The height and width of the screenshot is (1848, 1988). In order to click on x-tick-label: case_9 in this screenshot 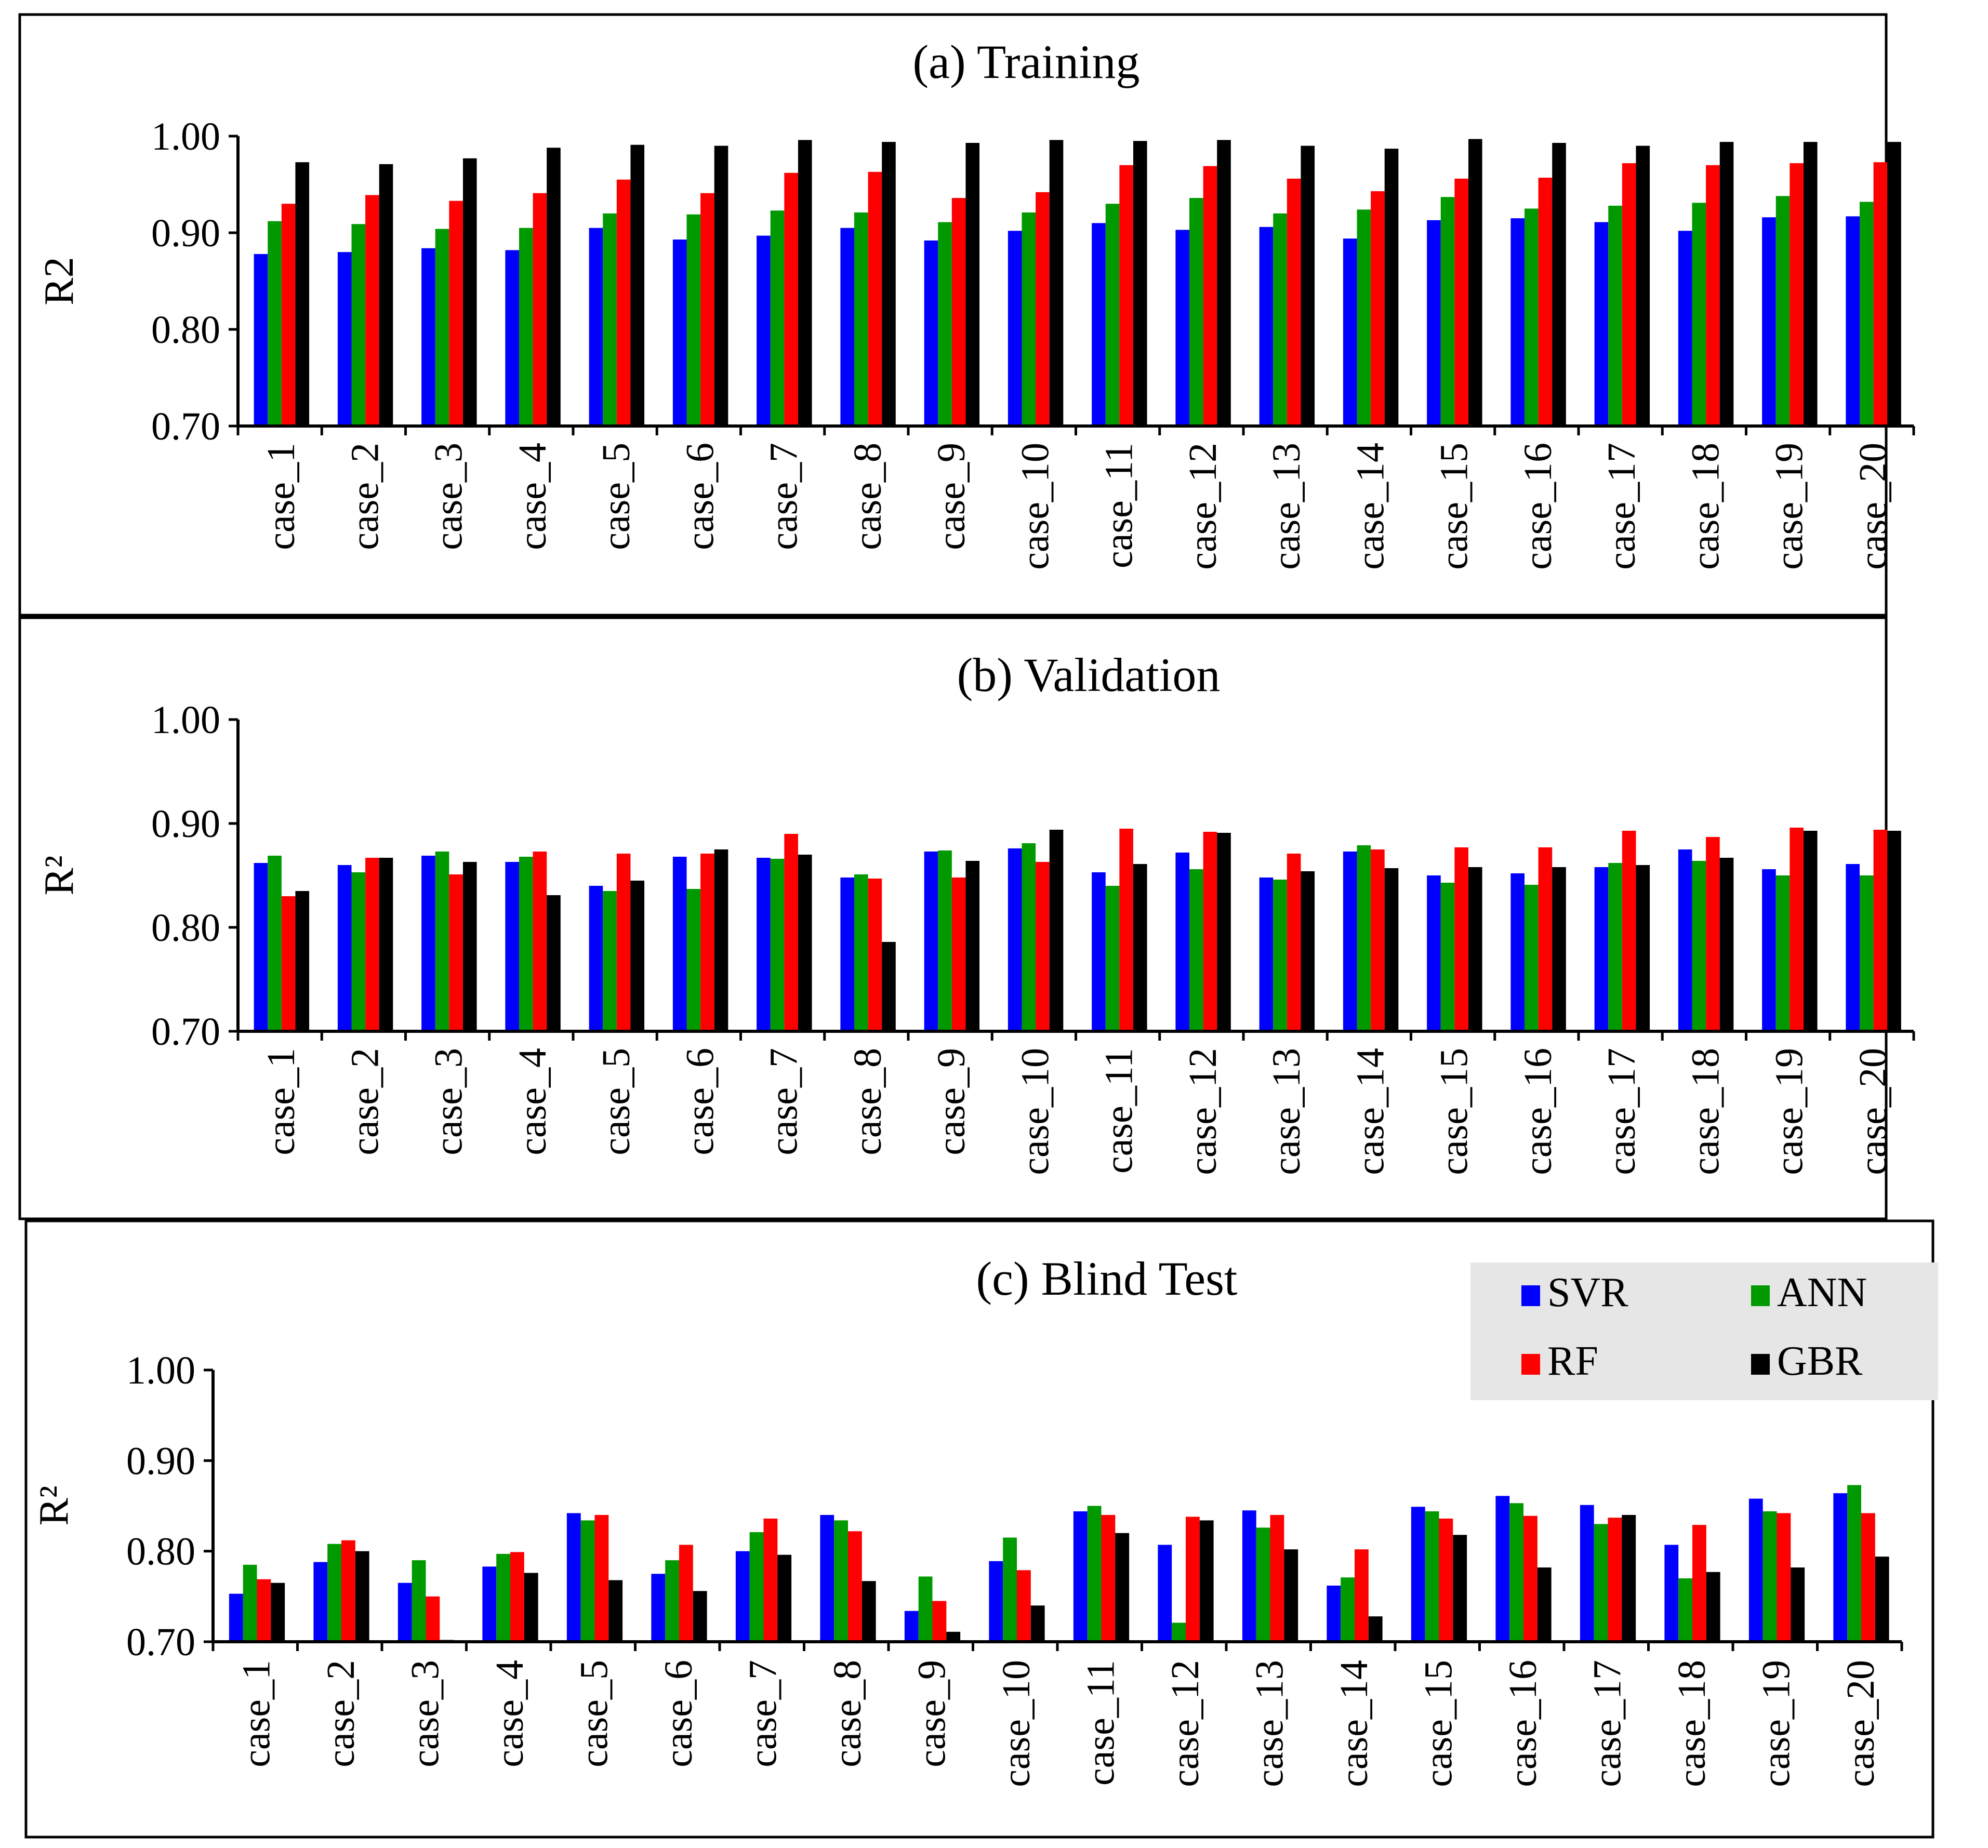, I will do `click(952, 497)`.